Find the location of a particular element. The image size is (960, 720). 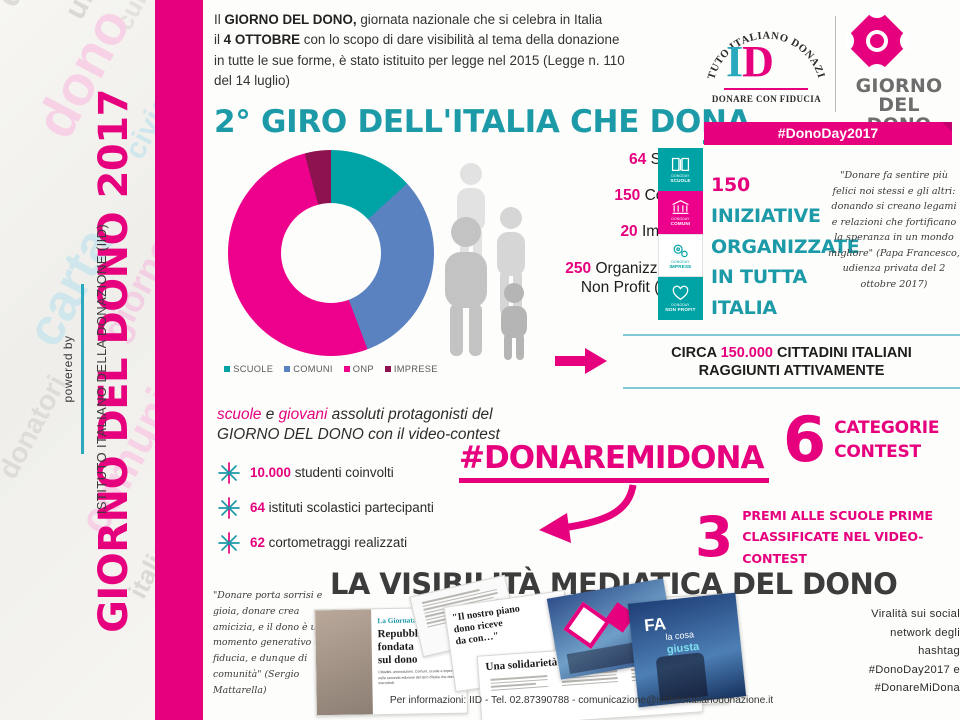

stat-number: 250 is located at coordinates (578, 268).